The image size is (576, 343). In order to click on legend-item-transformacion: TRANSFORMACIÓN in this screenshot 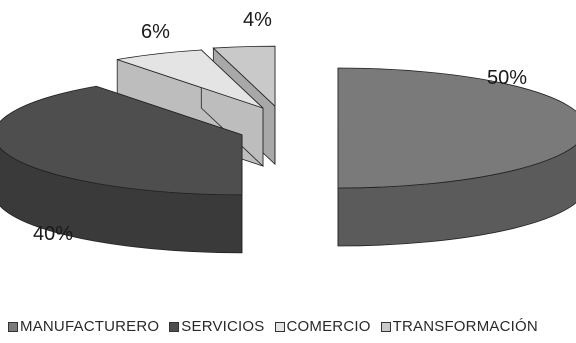, I will do `click(459, 326)`.